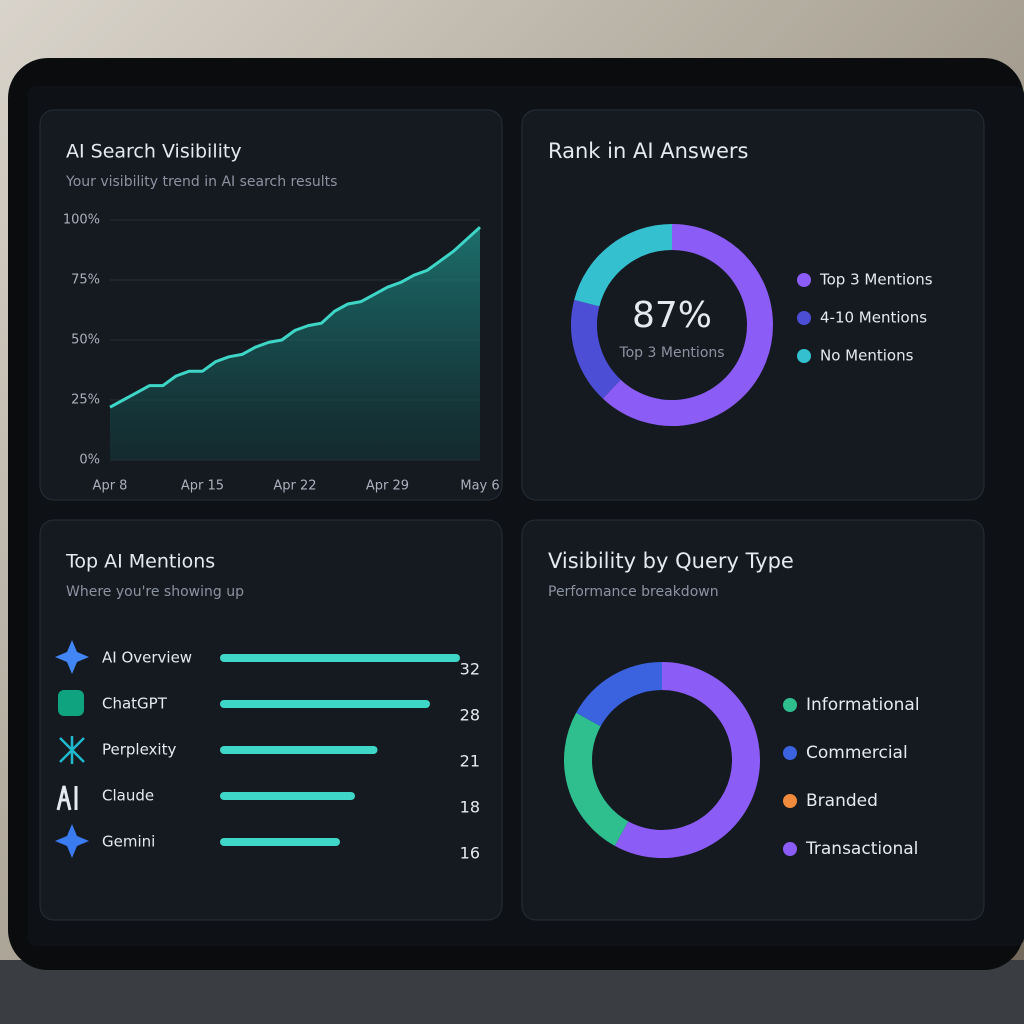  I want to click on claude-icon, so click(67, 798).